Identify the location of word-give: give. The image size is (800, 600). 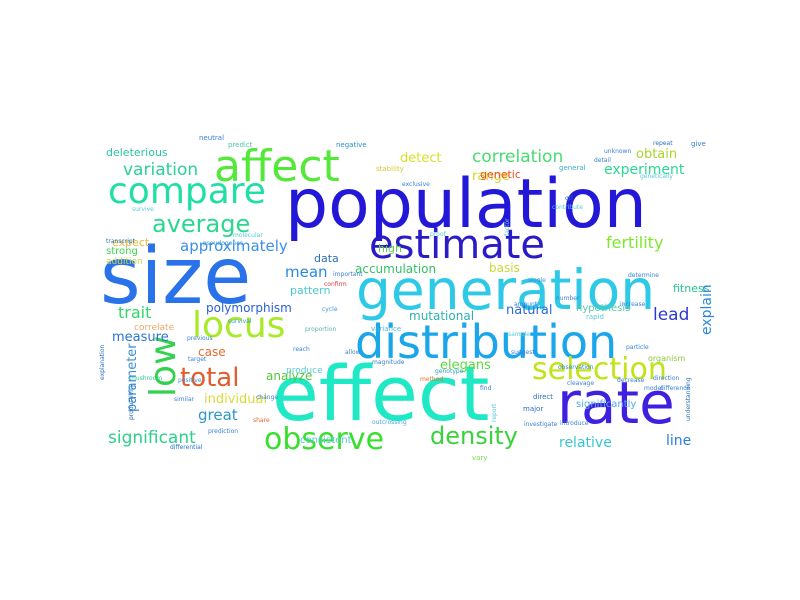
(698, 144).